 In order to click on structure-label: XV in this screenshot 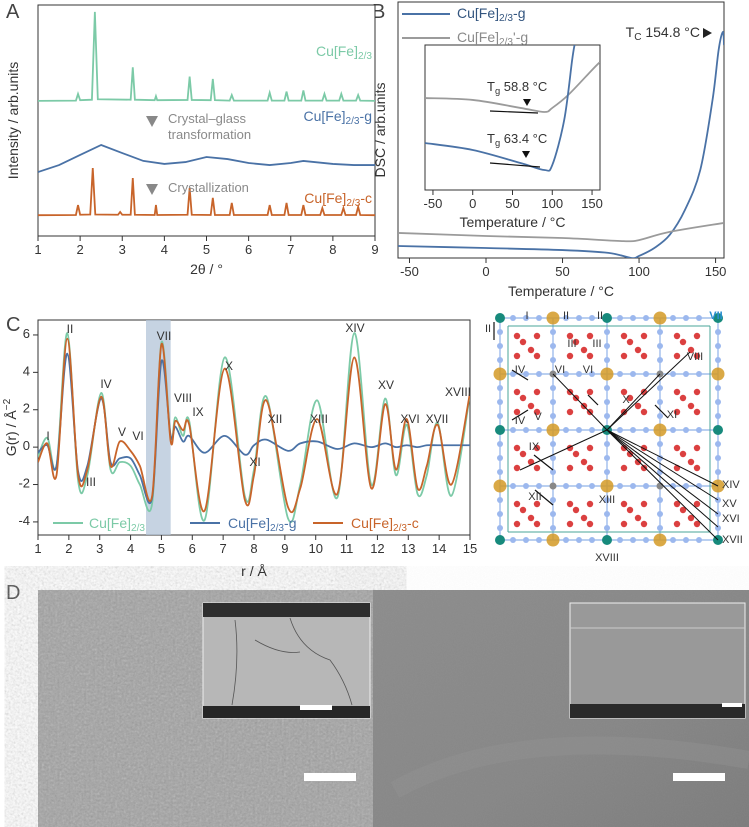, I will do `click(729, 504)`.